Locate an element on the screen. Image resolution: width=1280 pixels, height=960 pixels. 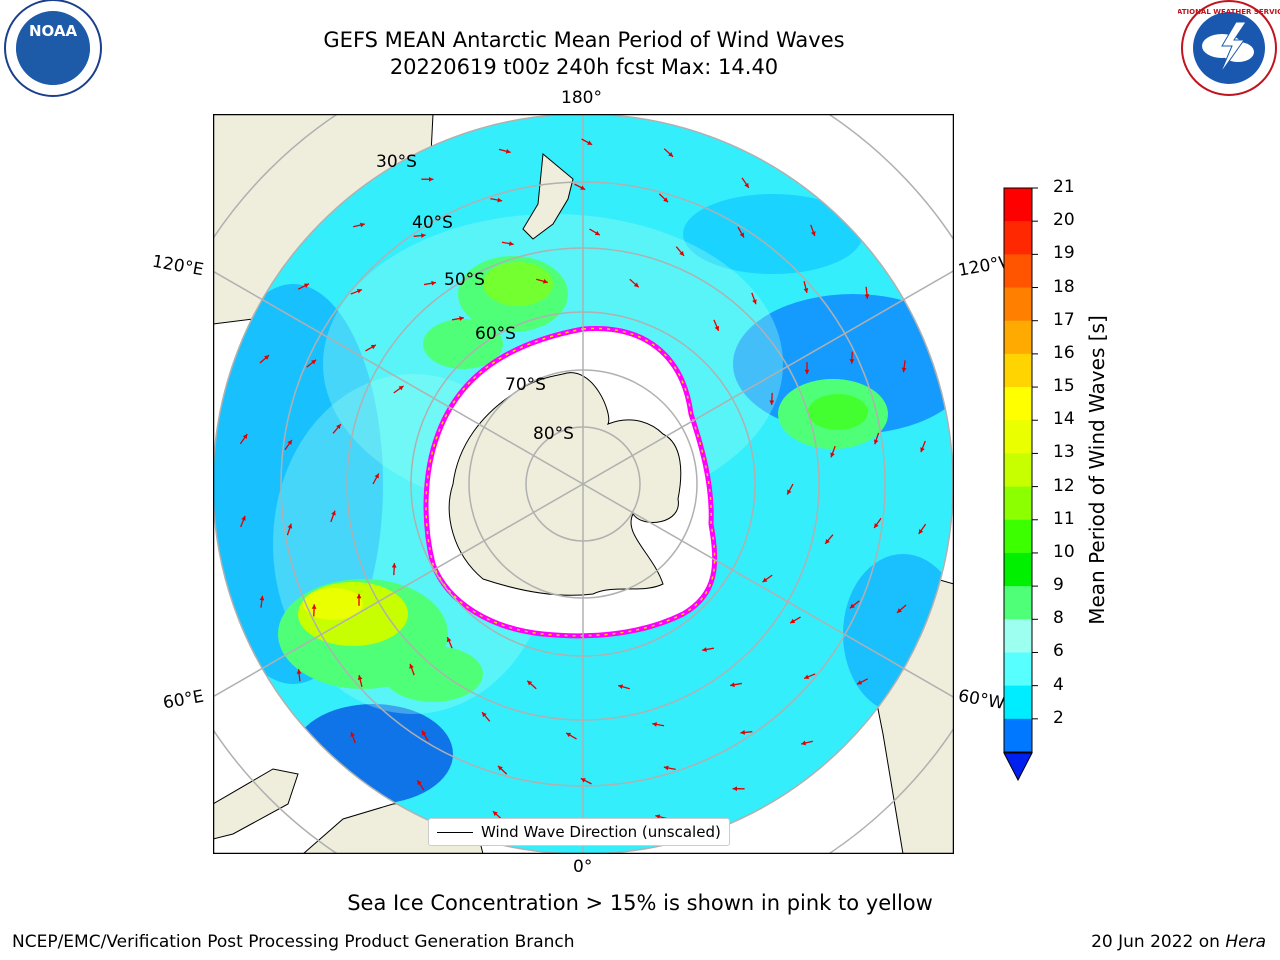
colorbar-tick-label: 12 is located at coordinates (1064, 485).